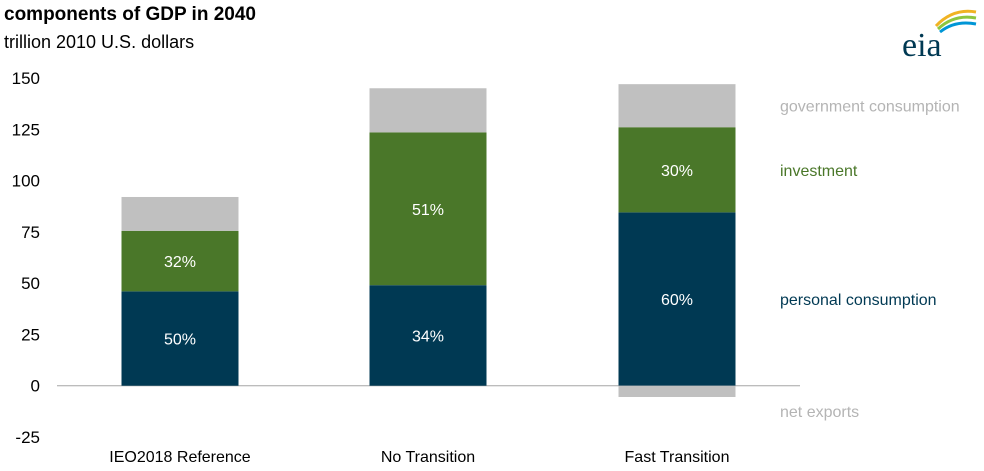 This screenshot has width=984, height=471. What do you see at coordinates (180, 457) in the screenshot?
I see `x-category-label: IEO2018 Reference` at bounding box center [180, 457].